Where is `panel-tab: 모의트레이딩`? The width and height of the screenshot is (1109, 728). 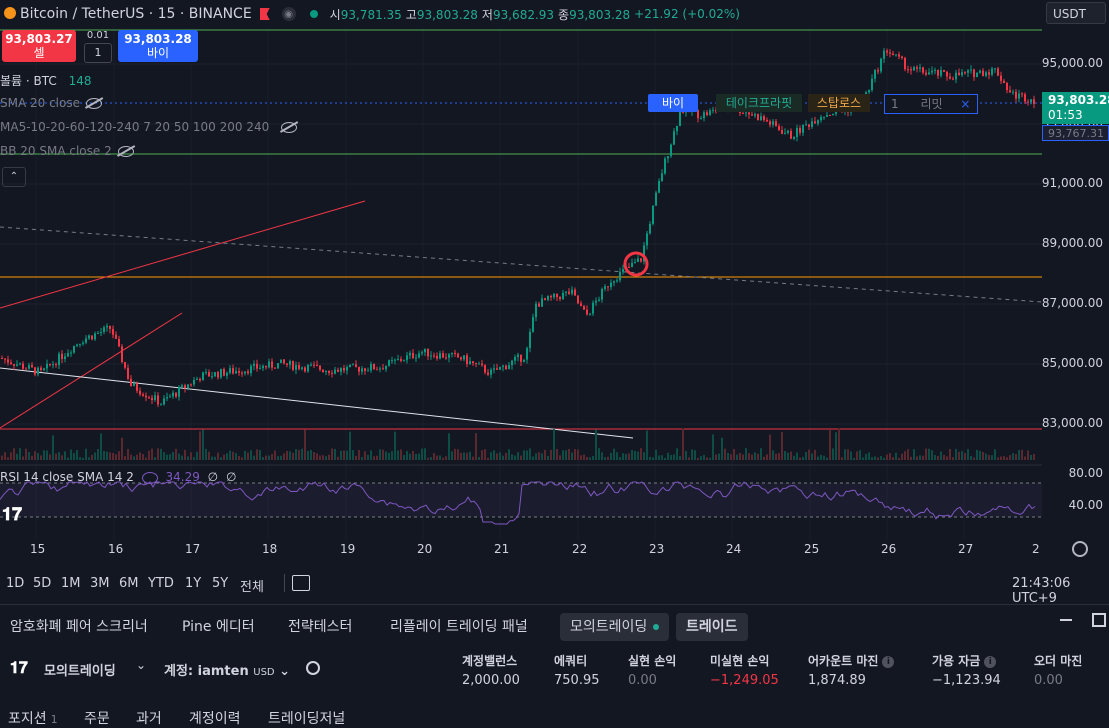 panel-tab: 모의트레이딩 is located at coordinates (615, 627).